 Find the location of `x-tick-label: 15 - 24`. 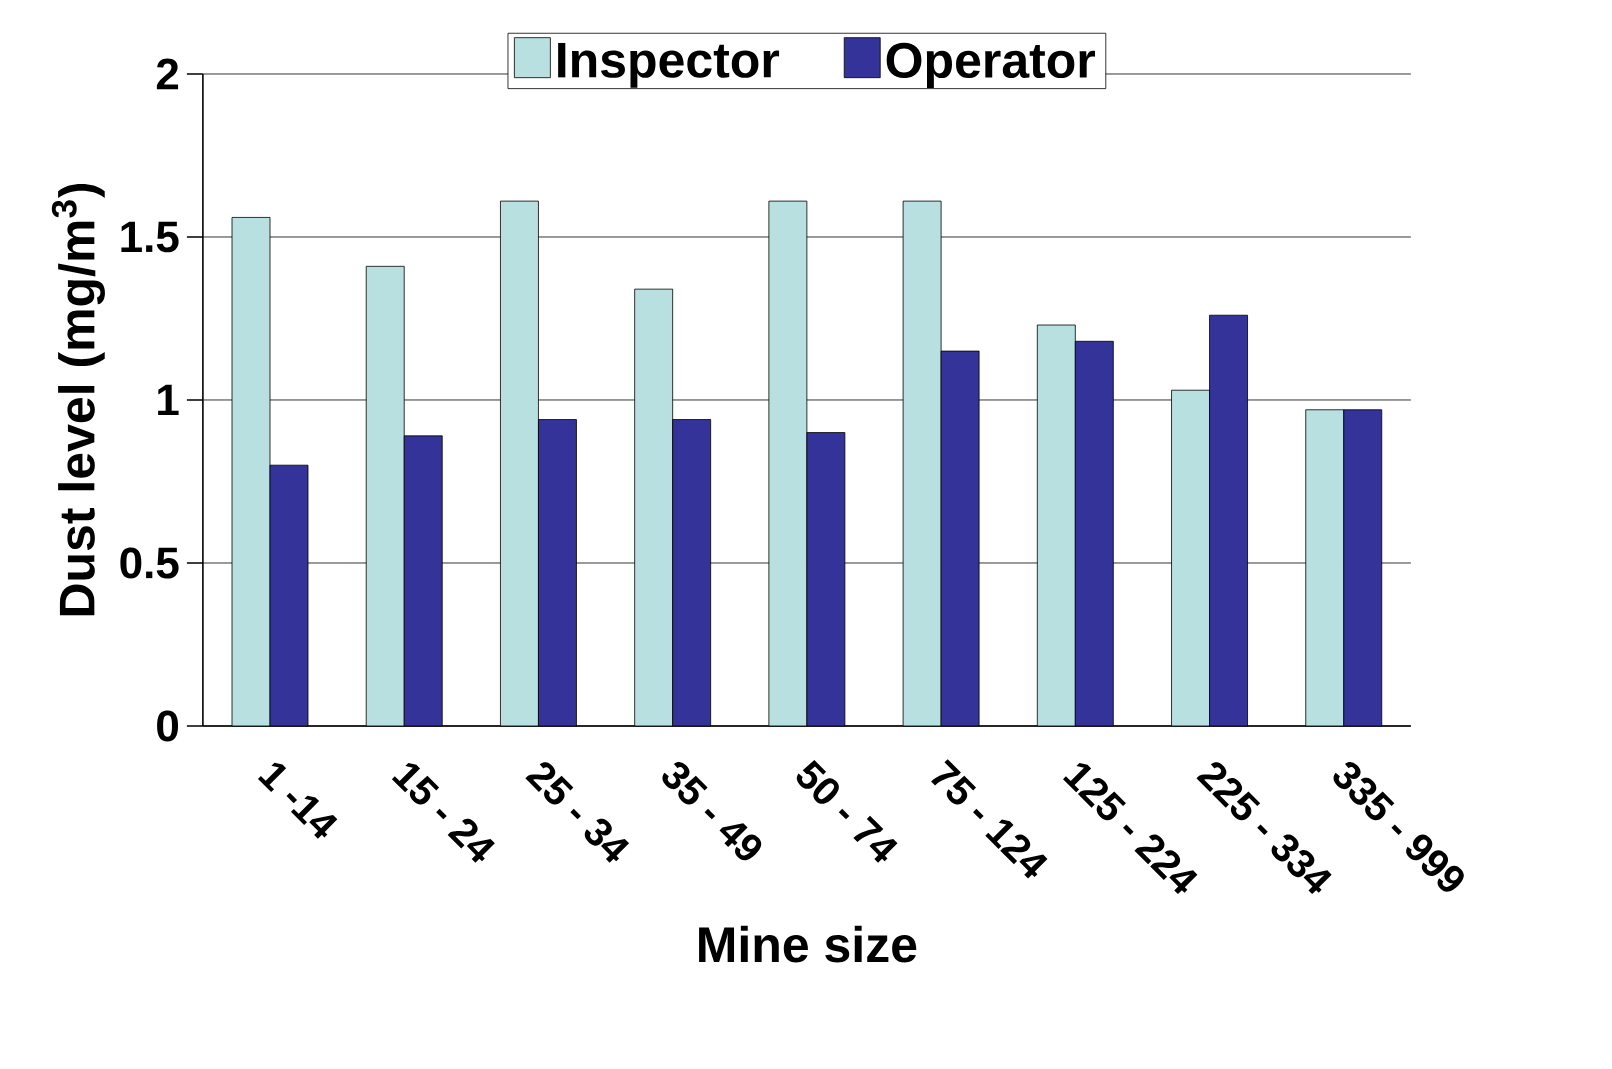

x-tick-label: 15 - 24 is located at coordinates (443, 813).